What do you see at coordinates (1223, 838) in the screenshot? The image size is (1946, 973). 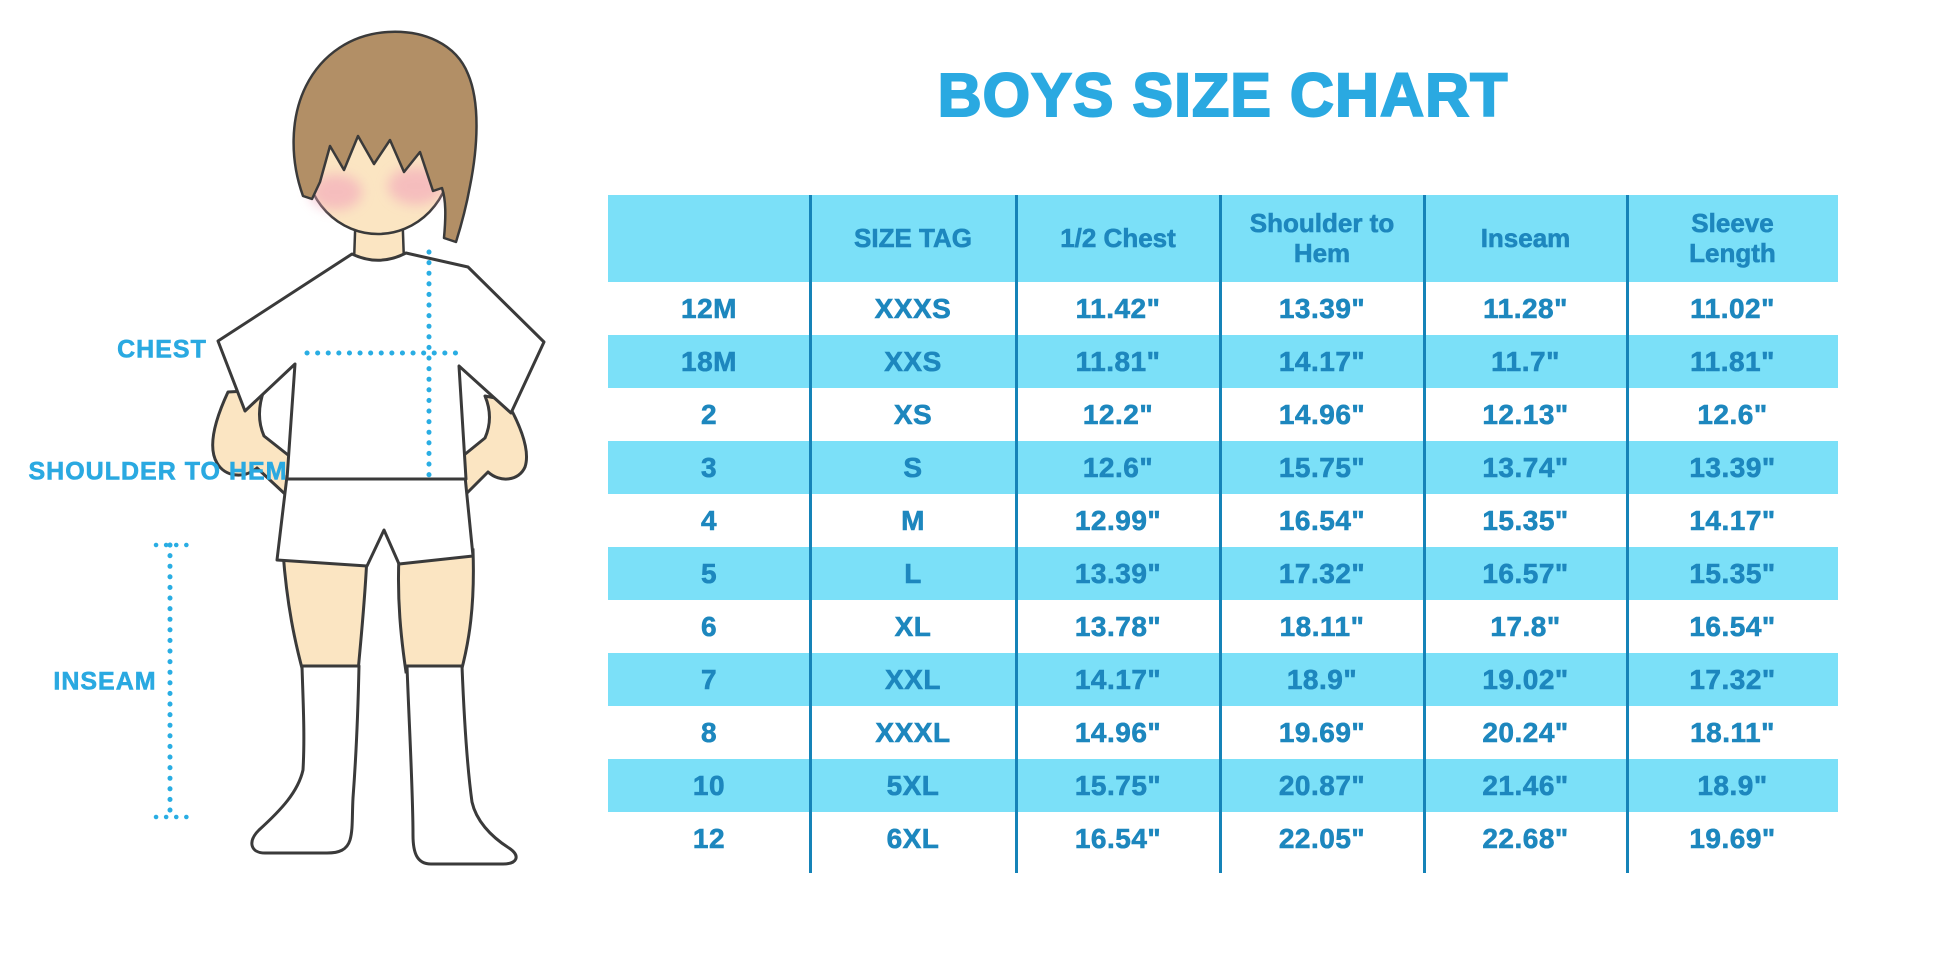 I see `table-row: 12 6XL 16.54" 22.05" 22.68" 19.69"` at bounding box center [1223, 838].